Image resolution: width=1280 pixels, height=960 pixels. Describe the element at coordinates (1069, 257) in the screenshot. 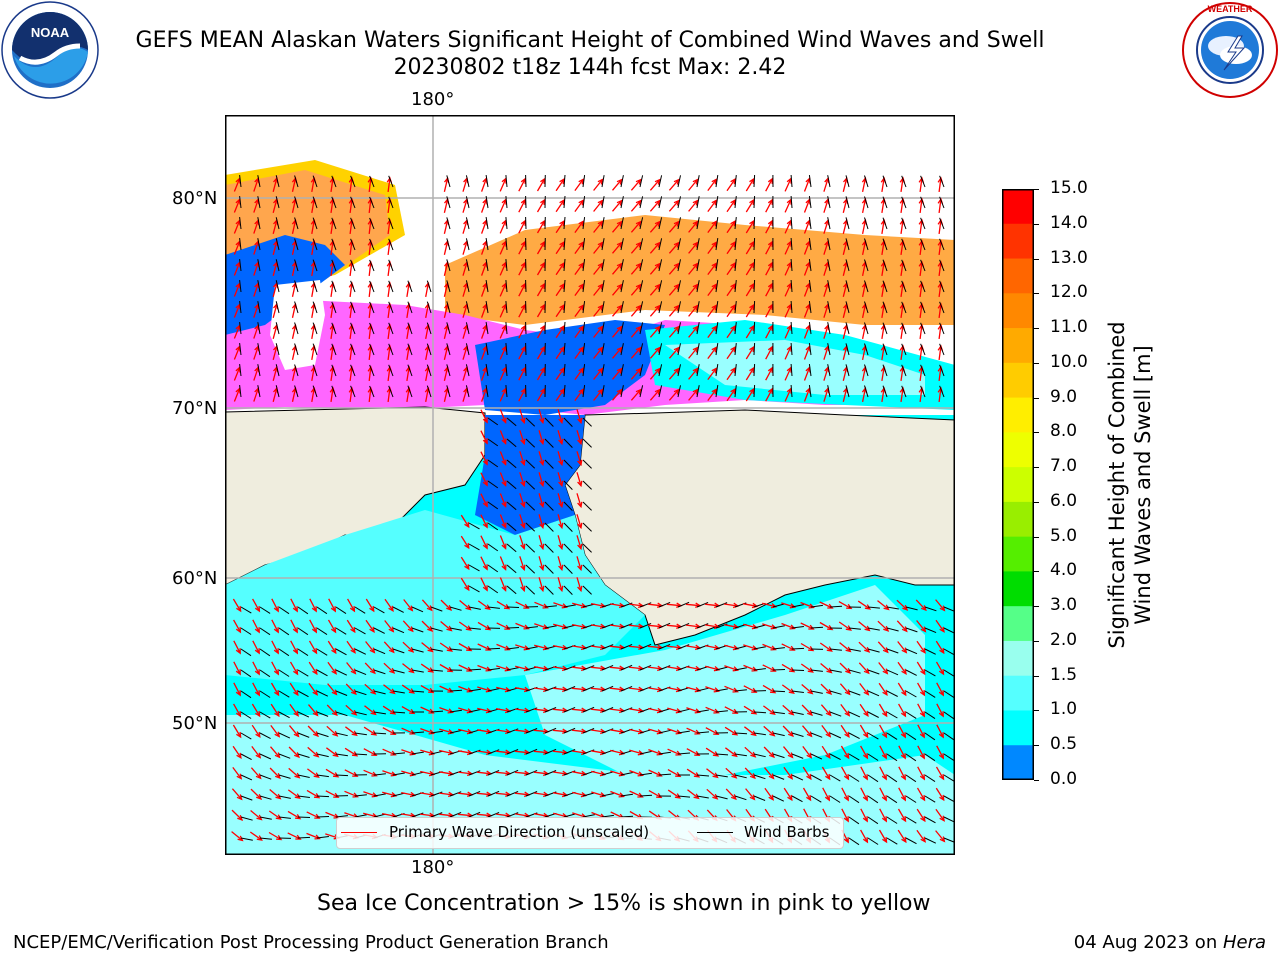

I see `colorbar-tick-label: 13.0` at that location.